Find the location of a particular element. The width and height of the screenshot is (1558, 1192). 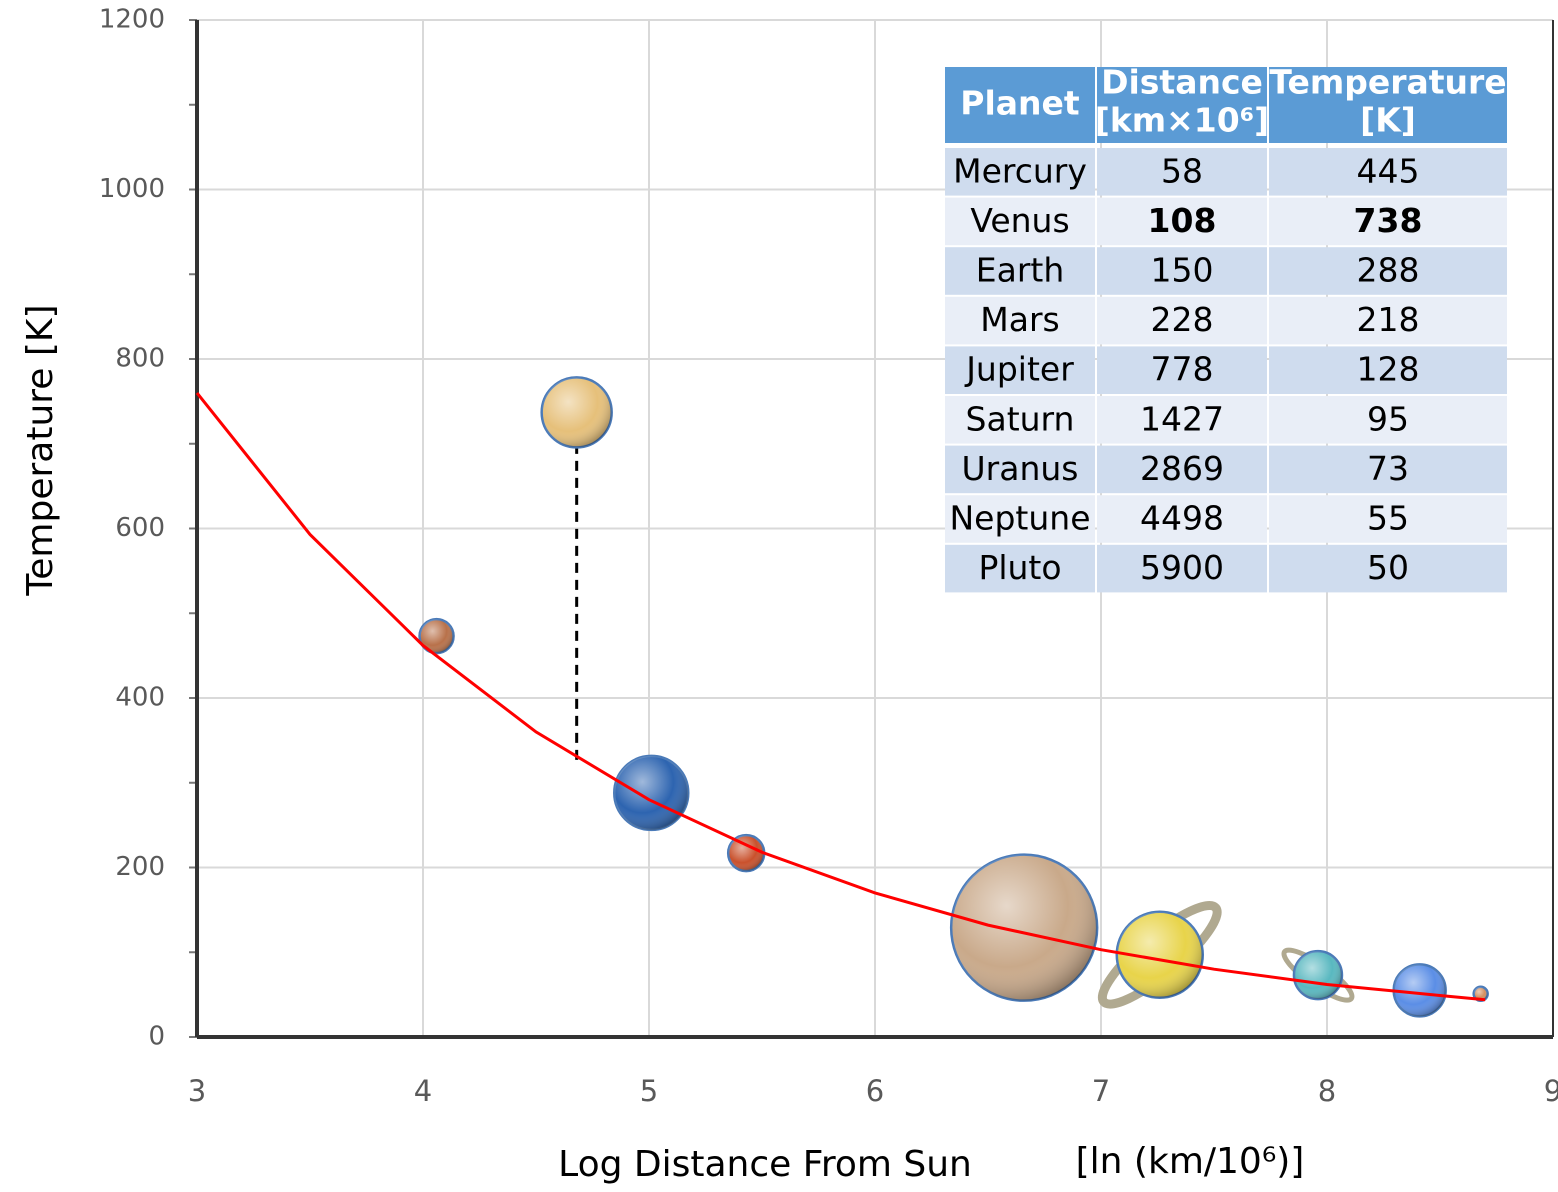

table-cell-text: 5900 is located at coordinates (1182, 567).